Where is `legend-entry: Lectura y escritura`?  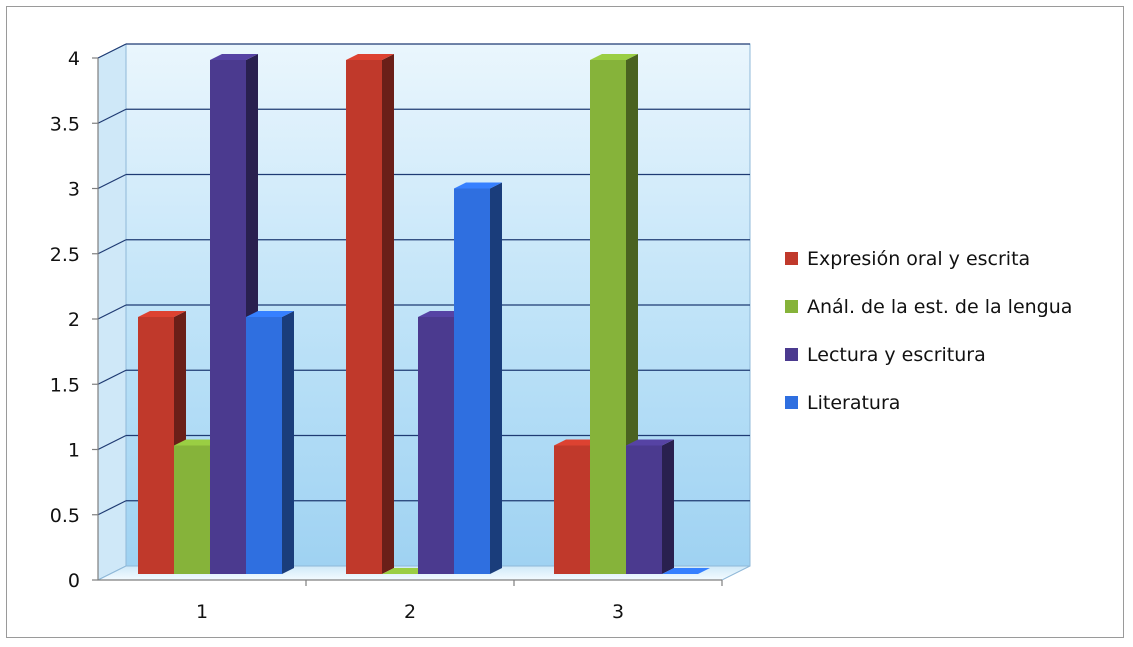
legend-entry: Lectura y escritura is located at coordinates (885, 355).